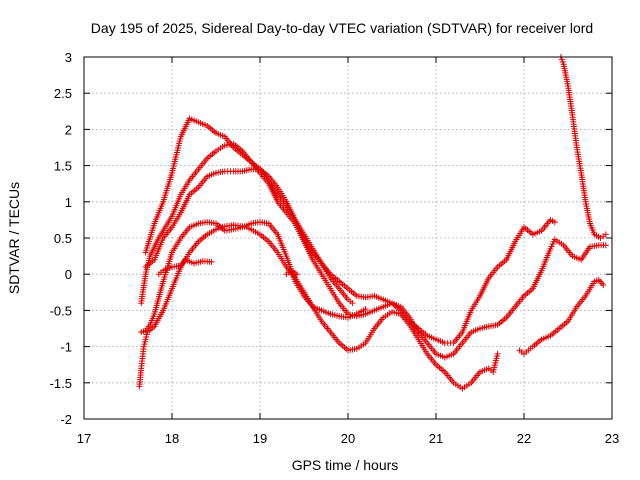  Describe the element at coordinates (612, 438) in the screenshot. I see `x-tick-label: 23` at that location.